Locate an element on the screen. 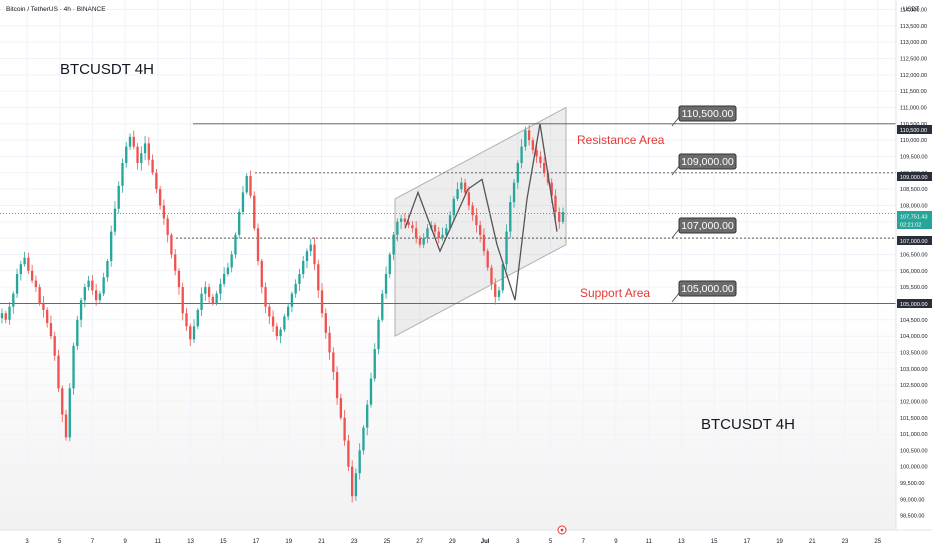 This screenshot has width=932, height=555. xtick-label: 5 is located at coordinates (60, 542).